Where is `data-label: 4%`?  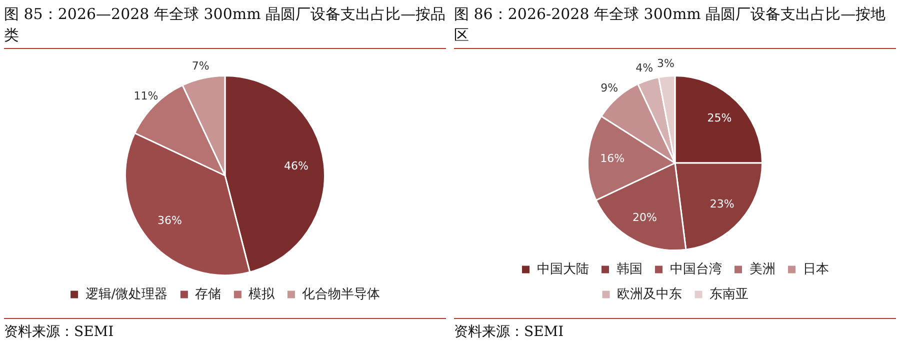
data-label: 4% is located at coordinates (645, 67).